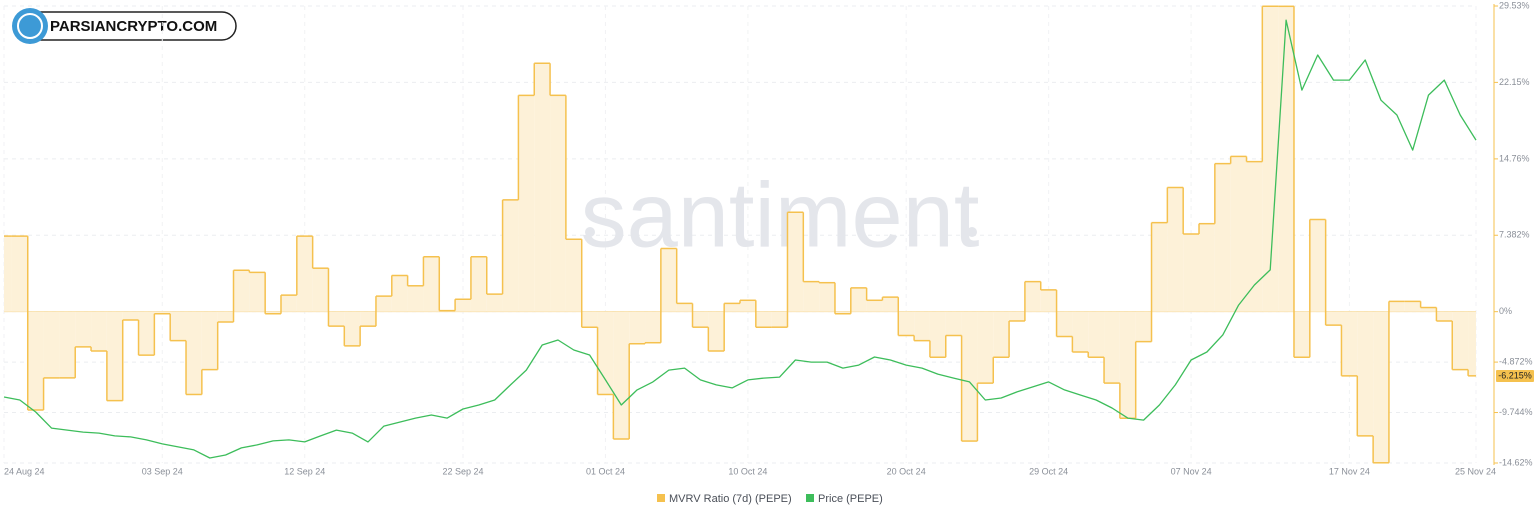 This screenshot has width=1536, height=525. Describe the element at coordinates (1516, 361) in the screenshot. I see `y-tick-label: -4.872%` at that location.